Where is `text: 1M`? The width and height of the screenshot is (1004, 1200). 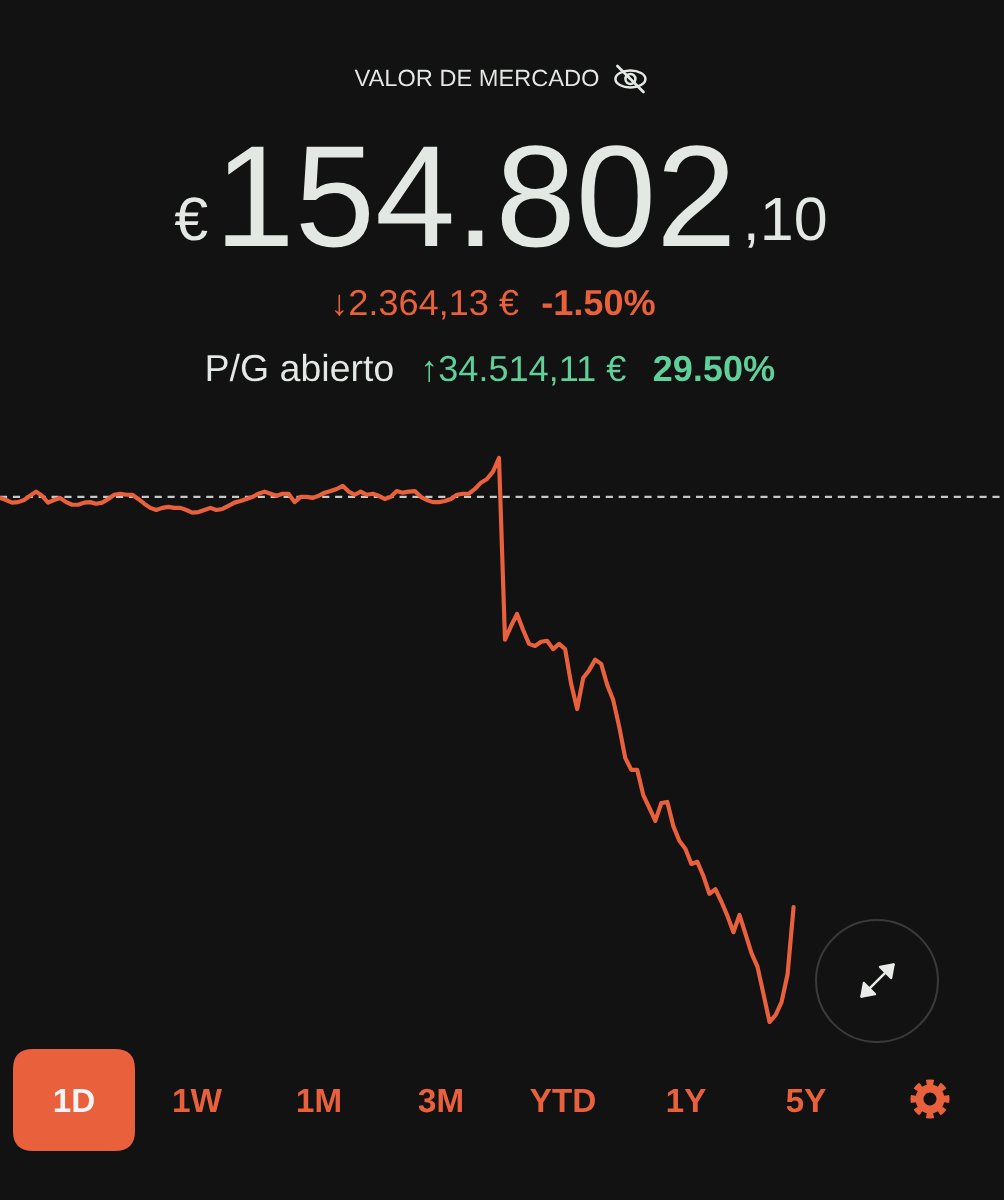 text: 1M is located at coordinates (318, 1100).